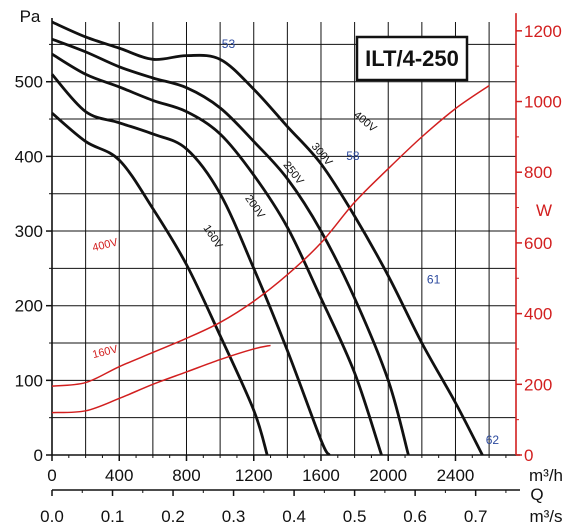 This screenshot has width=582, height=528. I want to click on x-bottom-tick-label: 0.5, so click(355, 516).